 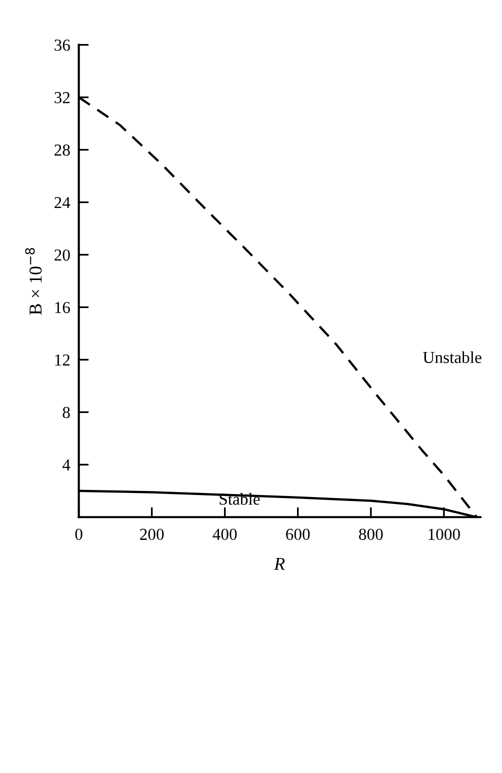 What do you see at coordinates (62, 360) in the screenshot?
I see `y-tick-label: 12` at bounding box center [62, 360].